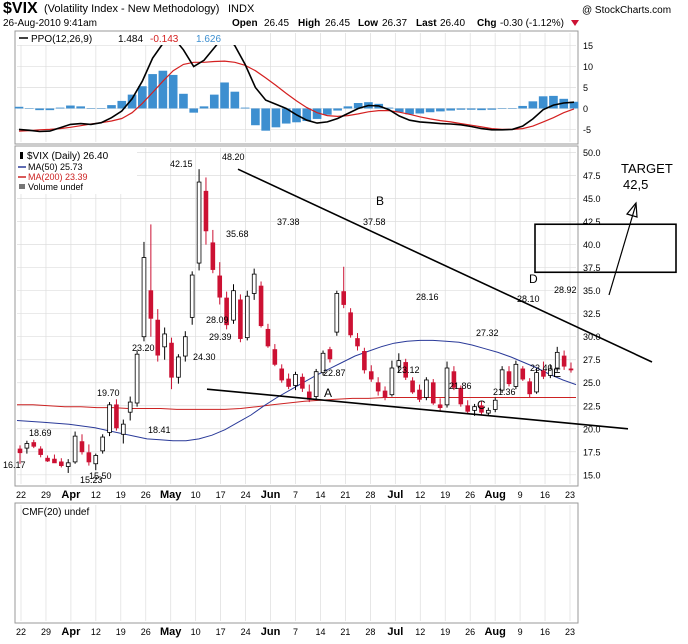 This screenshot has width=688, height=644. What do you see at coordinates (121, 632) in the screenshot?
I see `x-tick-label: 19` at bounding box center [121, 632].